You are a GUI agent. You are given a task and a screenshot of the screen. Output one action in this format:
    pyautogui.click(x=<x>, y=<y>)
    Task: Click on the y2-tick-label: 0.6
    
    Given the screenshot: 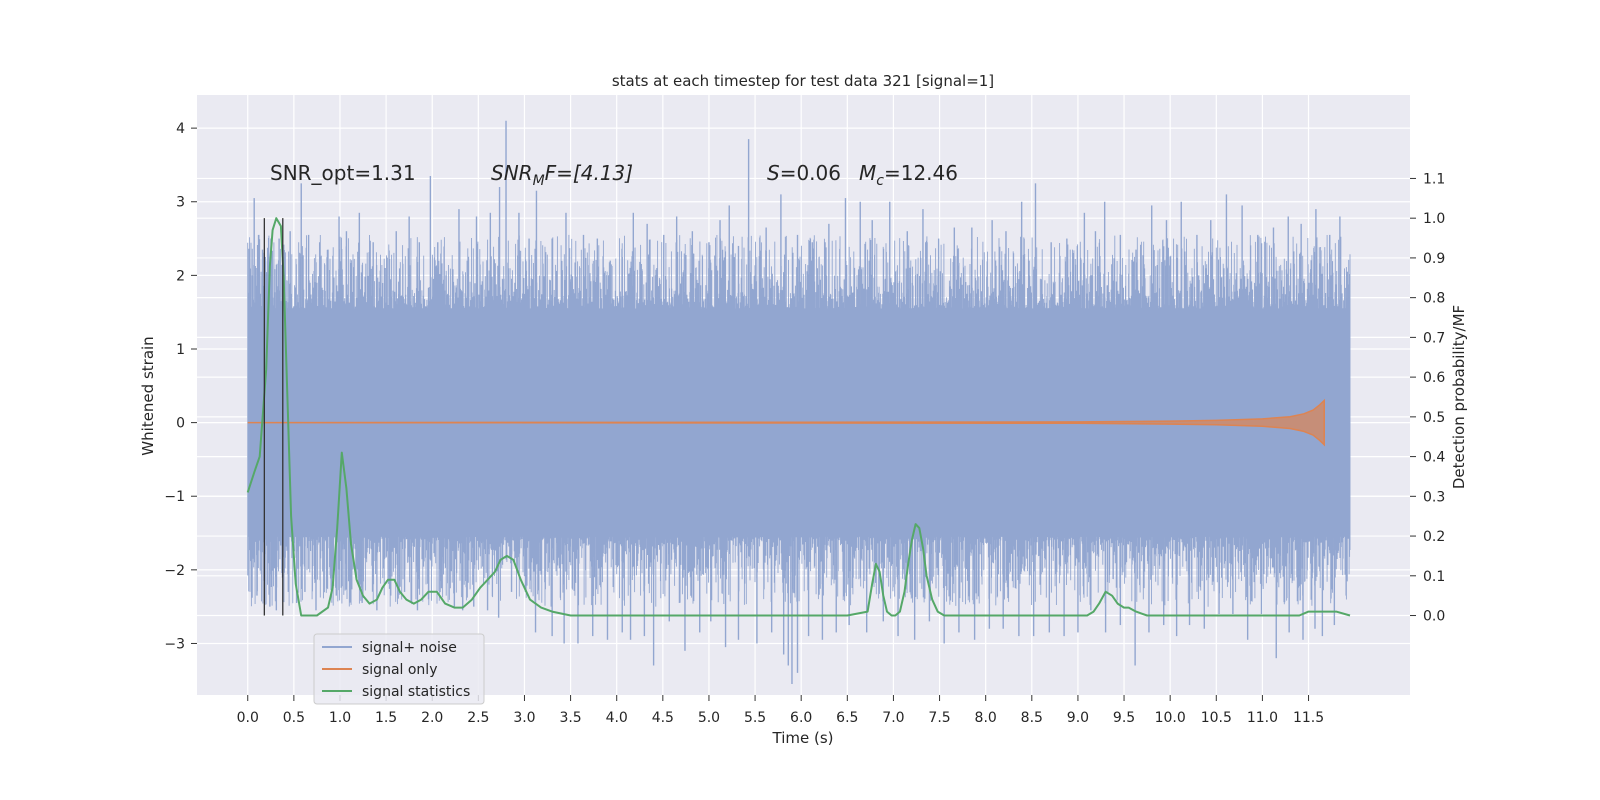 What is the action you would take?
    pyautogui.click(x=1434, y=378)
    